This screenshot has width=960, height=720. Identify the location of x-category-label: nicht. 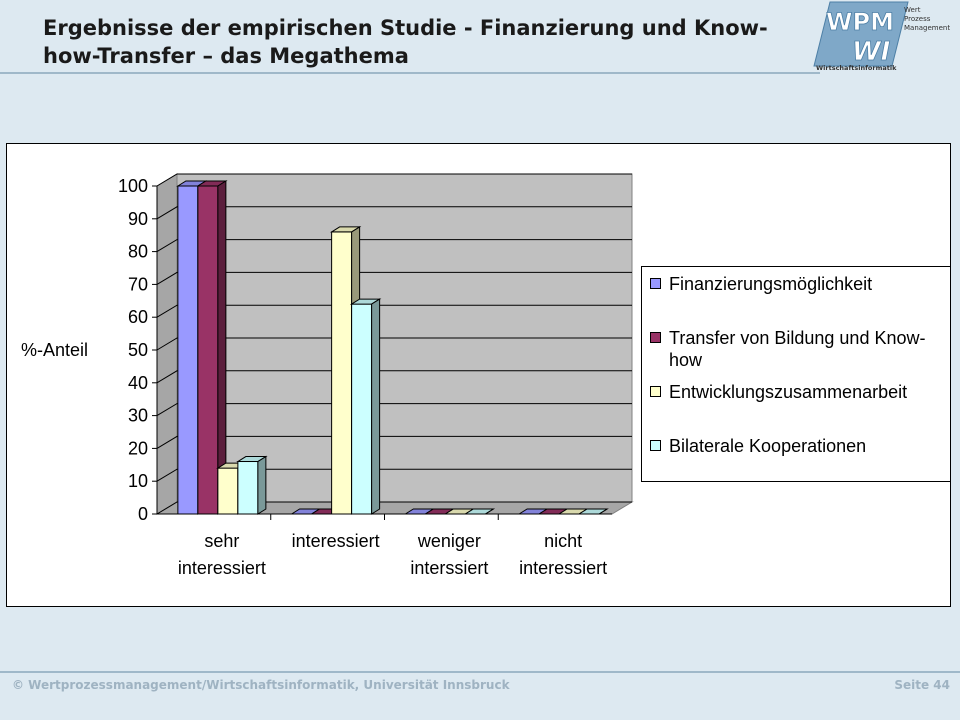
(563, 541).